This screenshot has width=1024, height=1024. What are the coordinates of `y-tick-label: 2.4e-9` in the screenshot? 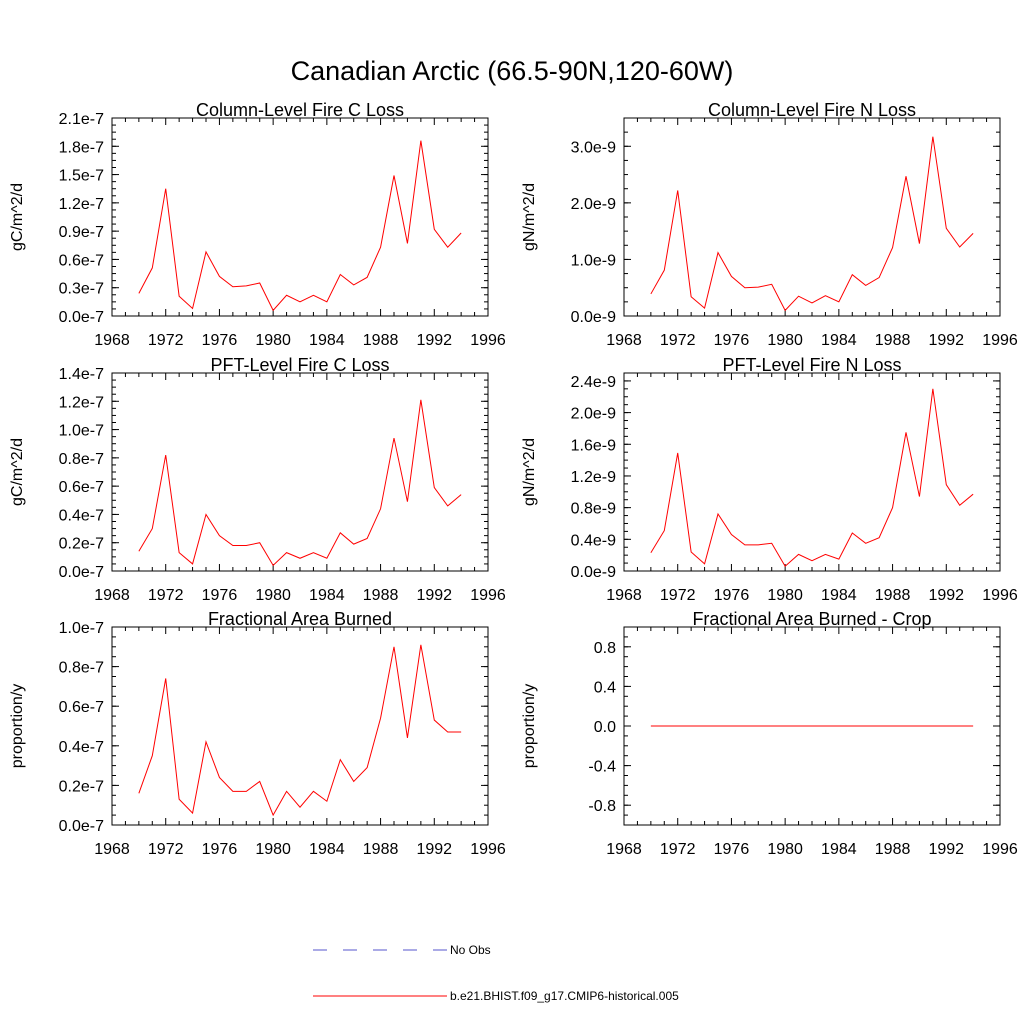 It's located at (593, 382).